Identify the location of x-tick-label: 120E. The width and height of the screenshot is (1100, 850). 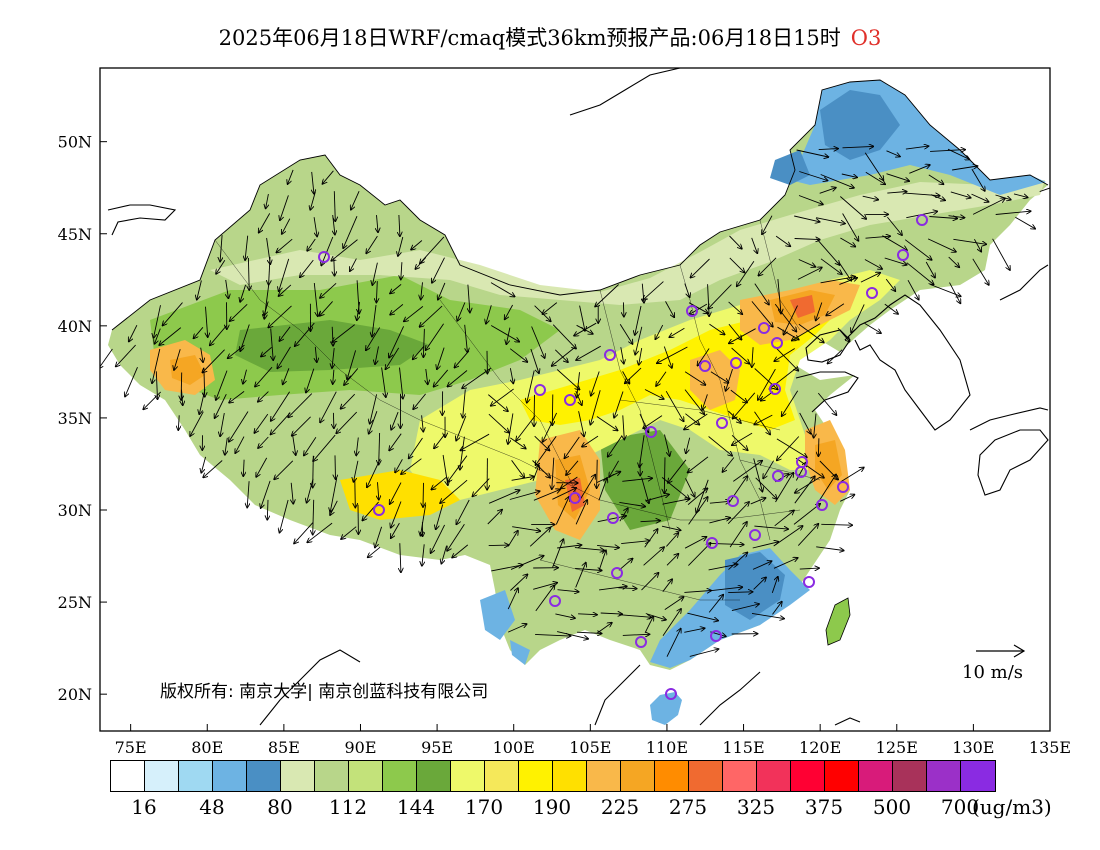
(820, 747).